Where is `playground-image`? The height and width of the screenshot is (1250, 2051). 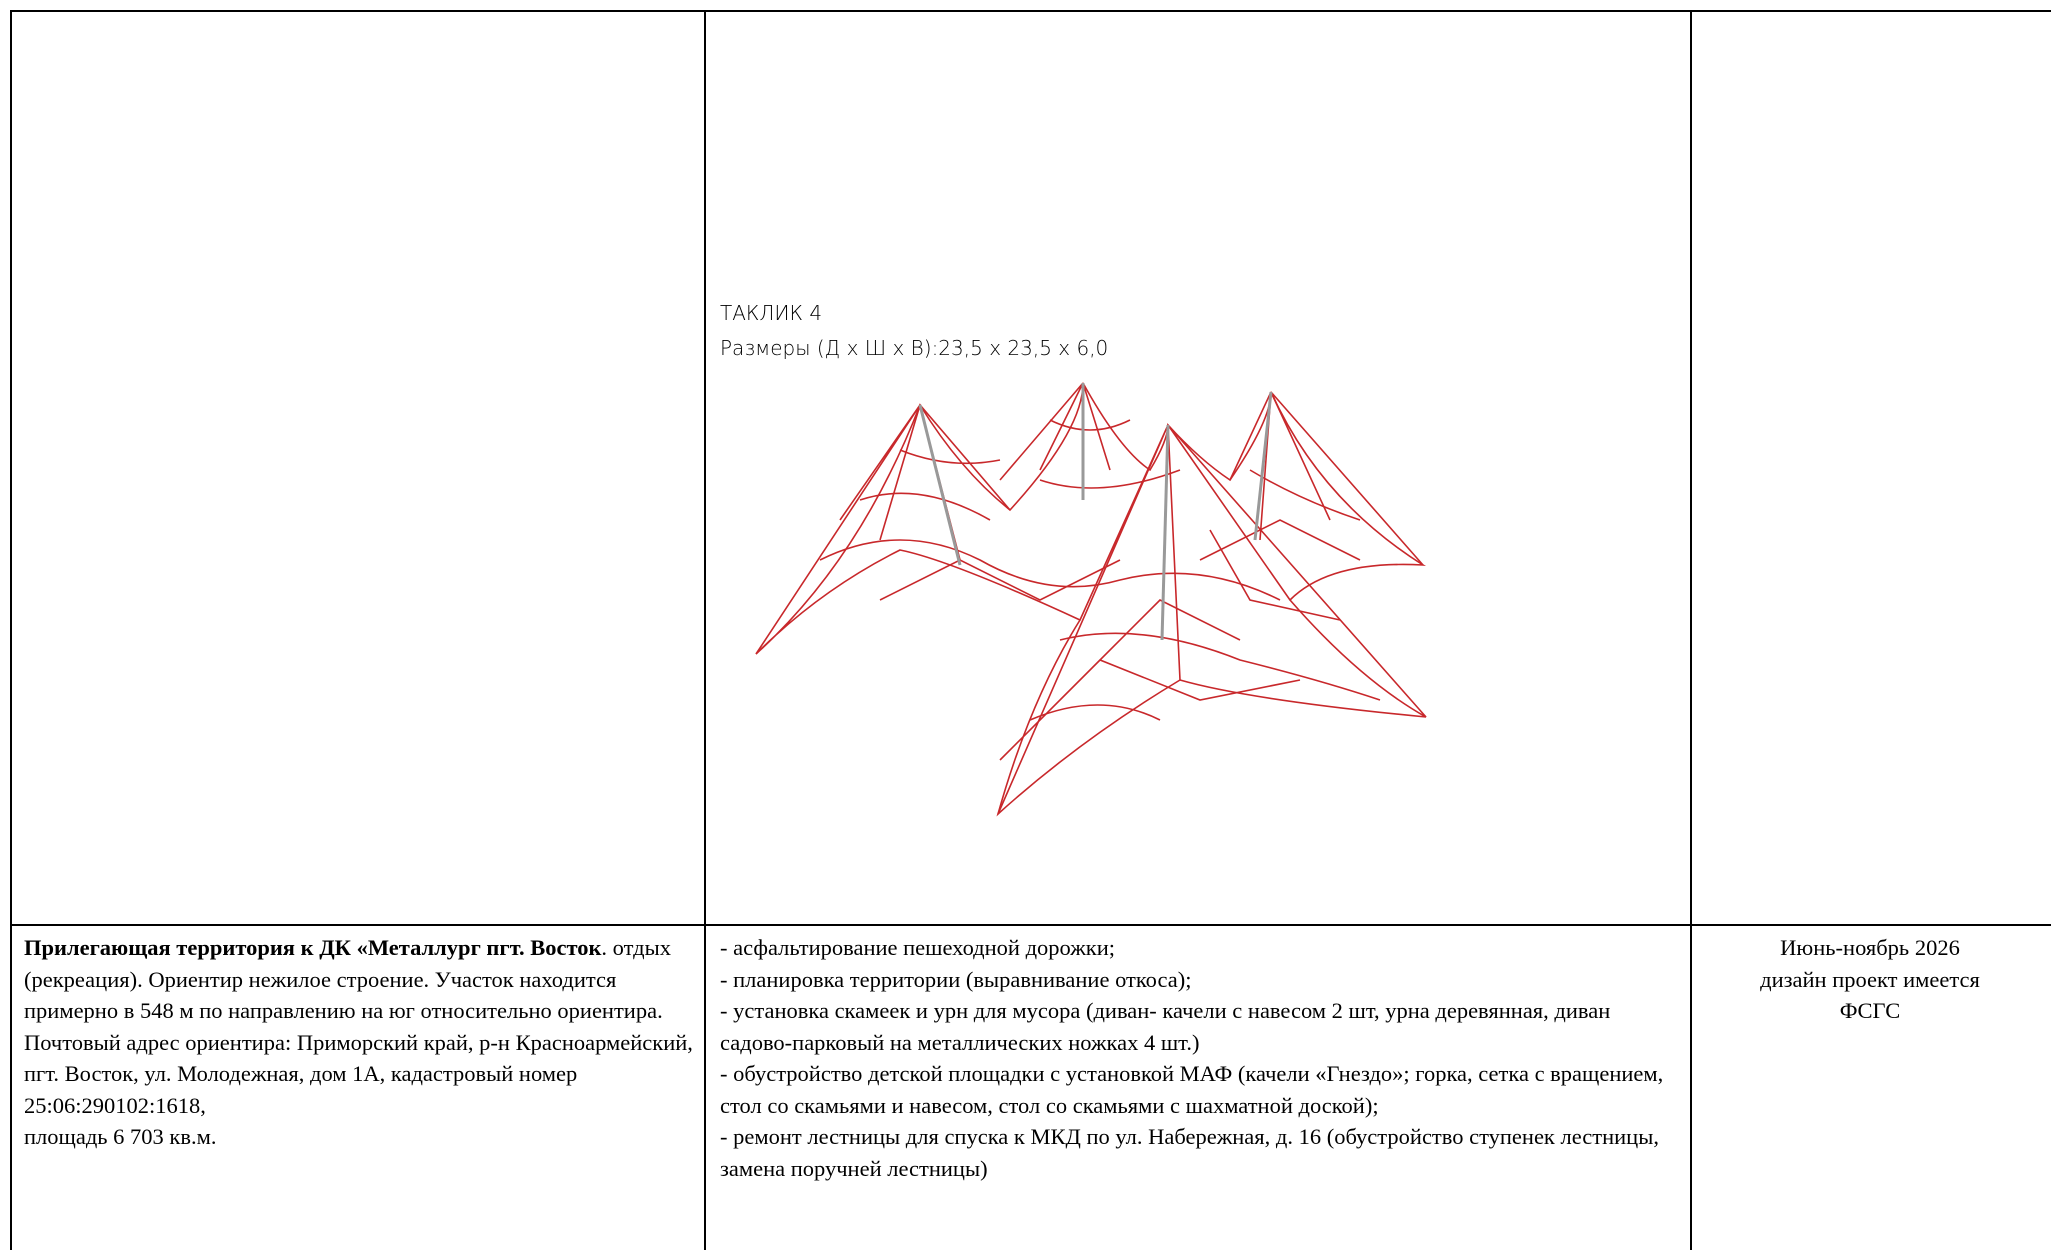
playground-image is located at coordinates (1091, 598).